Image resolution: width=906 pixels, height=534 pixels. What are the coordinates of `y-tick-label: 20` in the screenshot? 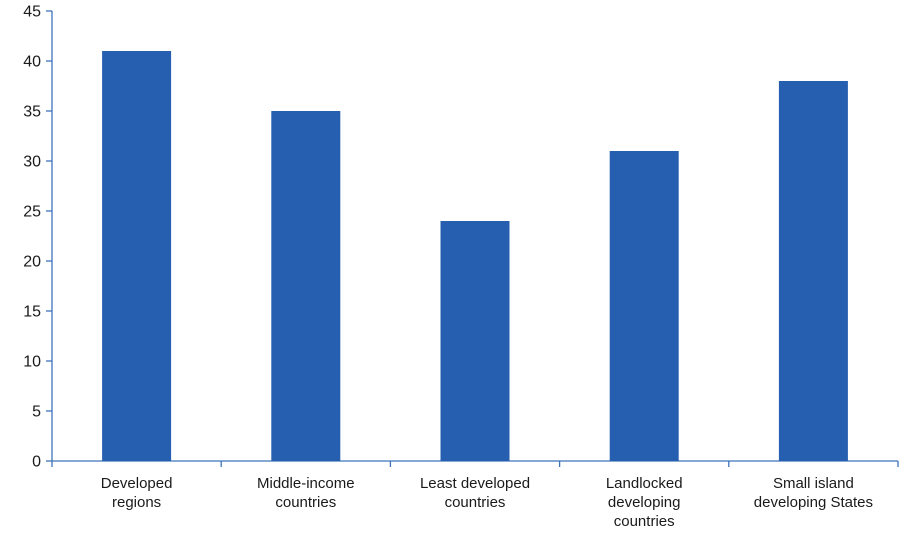 It's located at (32, 262).